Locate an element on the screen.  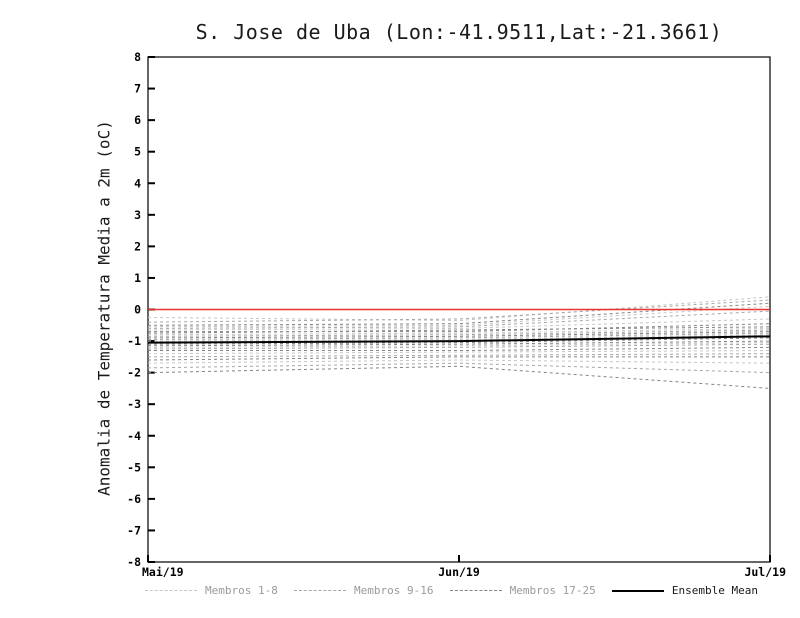
y-tick-label: -1 is located at coordinates (134, 341).